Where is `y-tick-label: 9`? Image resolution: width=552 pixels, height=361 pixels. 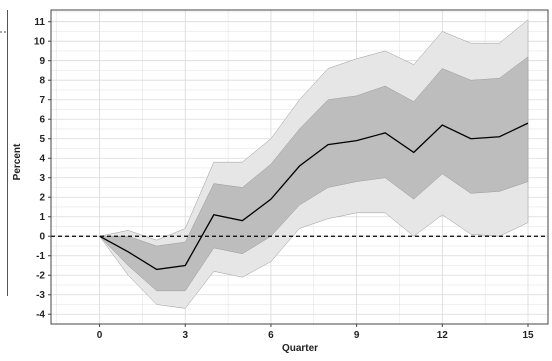 y-tick-label: 9 is located at coordinates (42, 61).